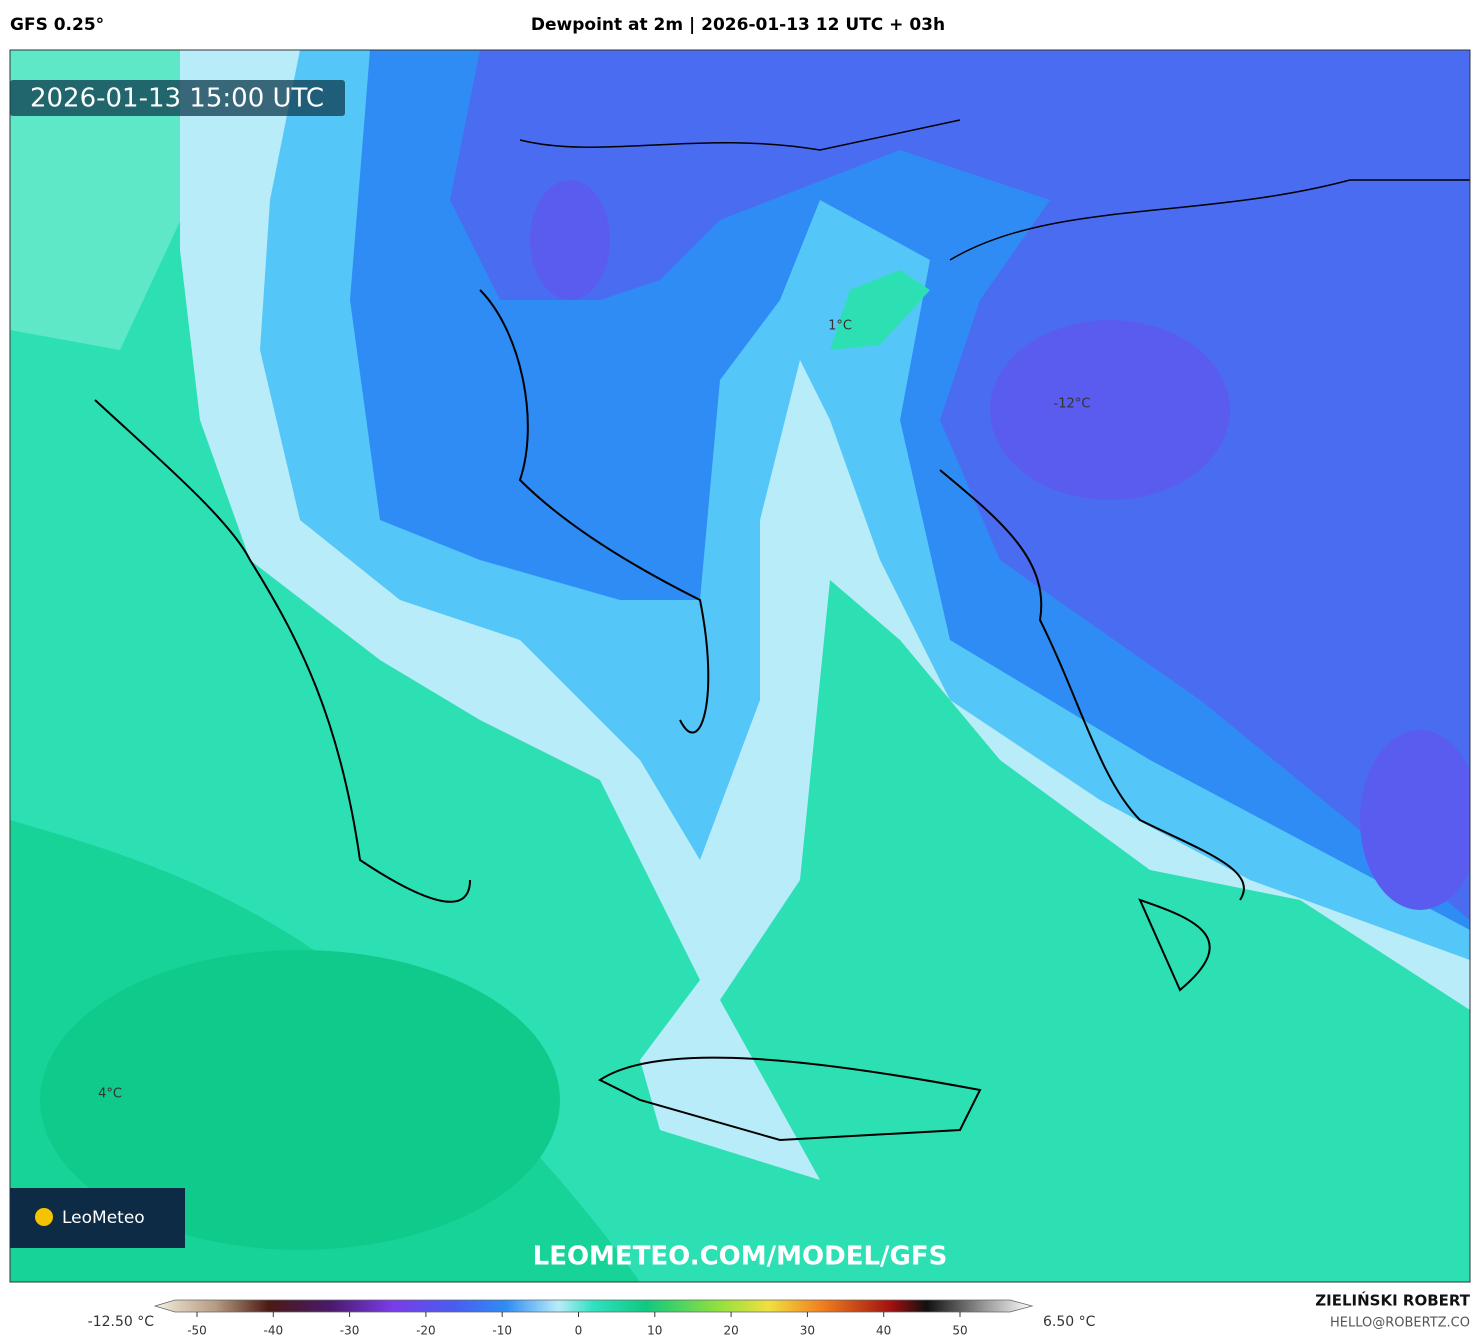  What do you see at coordinates (807, 1331) in the screenshot?
I see `colorbar-tick-label: 30` at bounding box center [807, 1331].